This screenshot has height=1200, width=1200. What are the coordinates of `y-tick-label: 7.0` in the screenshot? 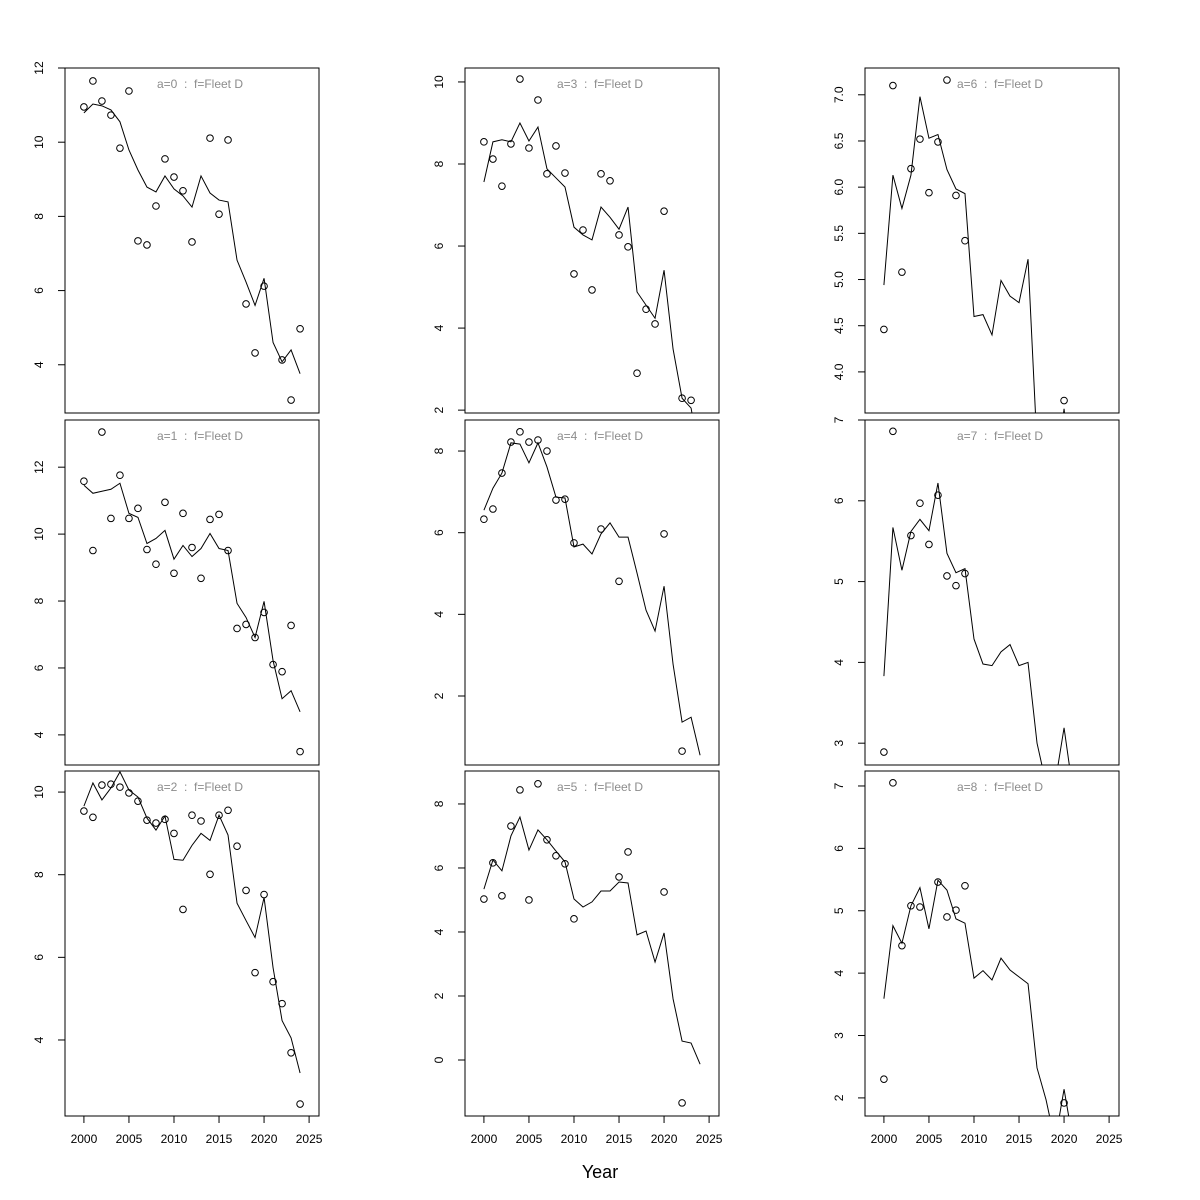 It's located at (839, 94).